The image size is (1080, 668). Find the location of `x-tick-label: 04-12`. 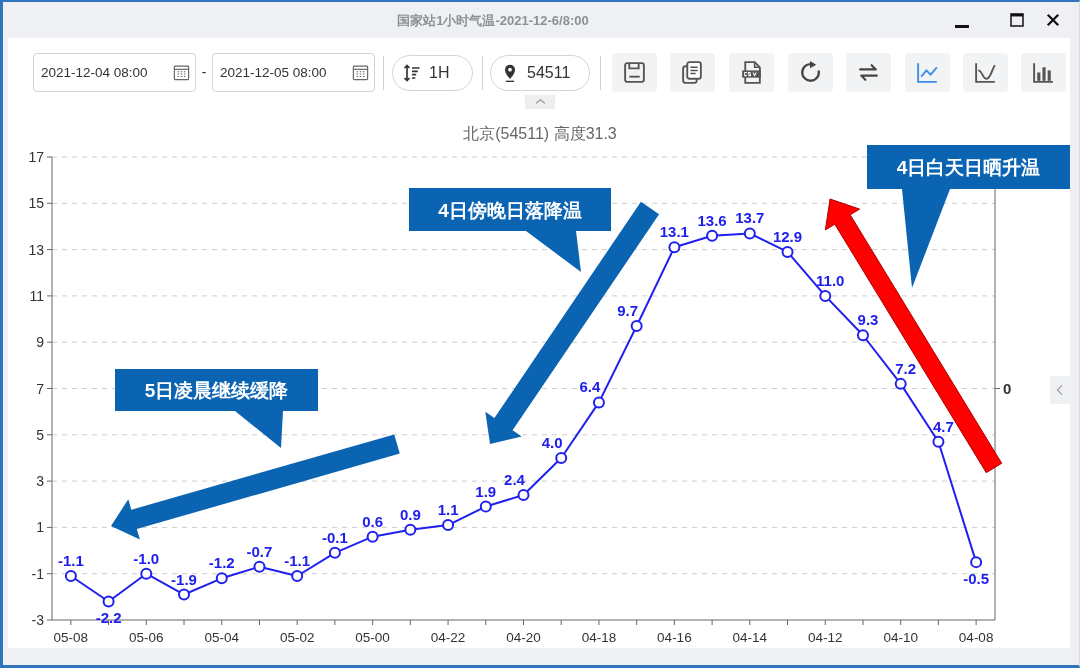

x-tick-label: 04-12 is located at coordinates (825, 637).